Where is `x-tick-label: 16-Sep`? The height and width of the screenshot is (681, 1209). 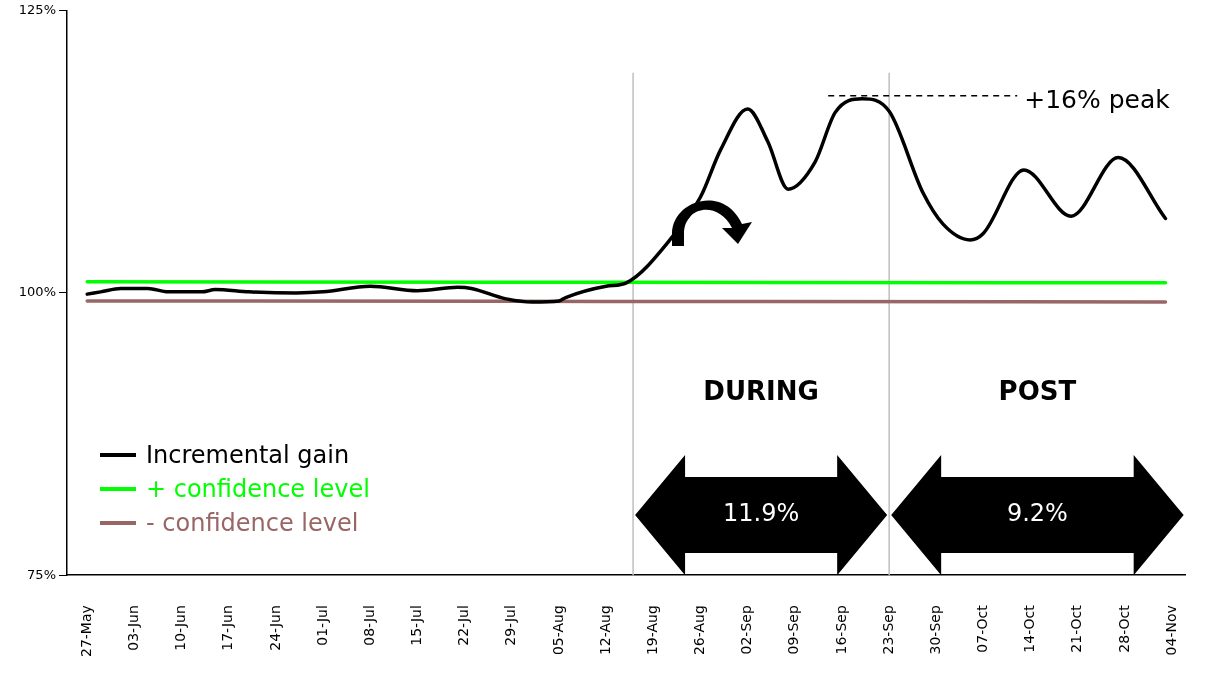 x-tick-label: 16-Sep is located at coordinates (840, 630).